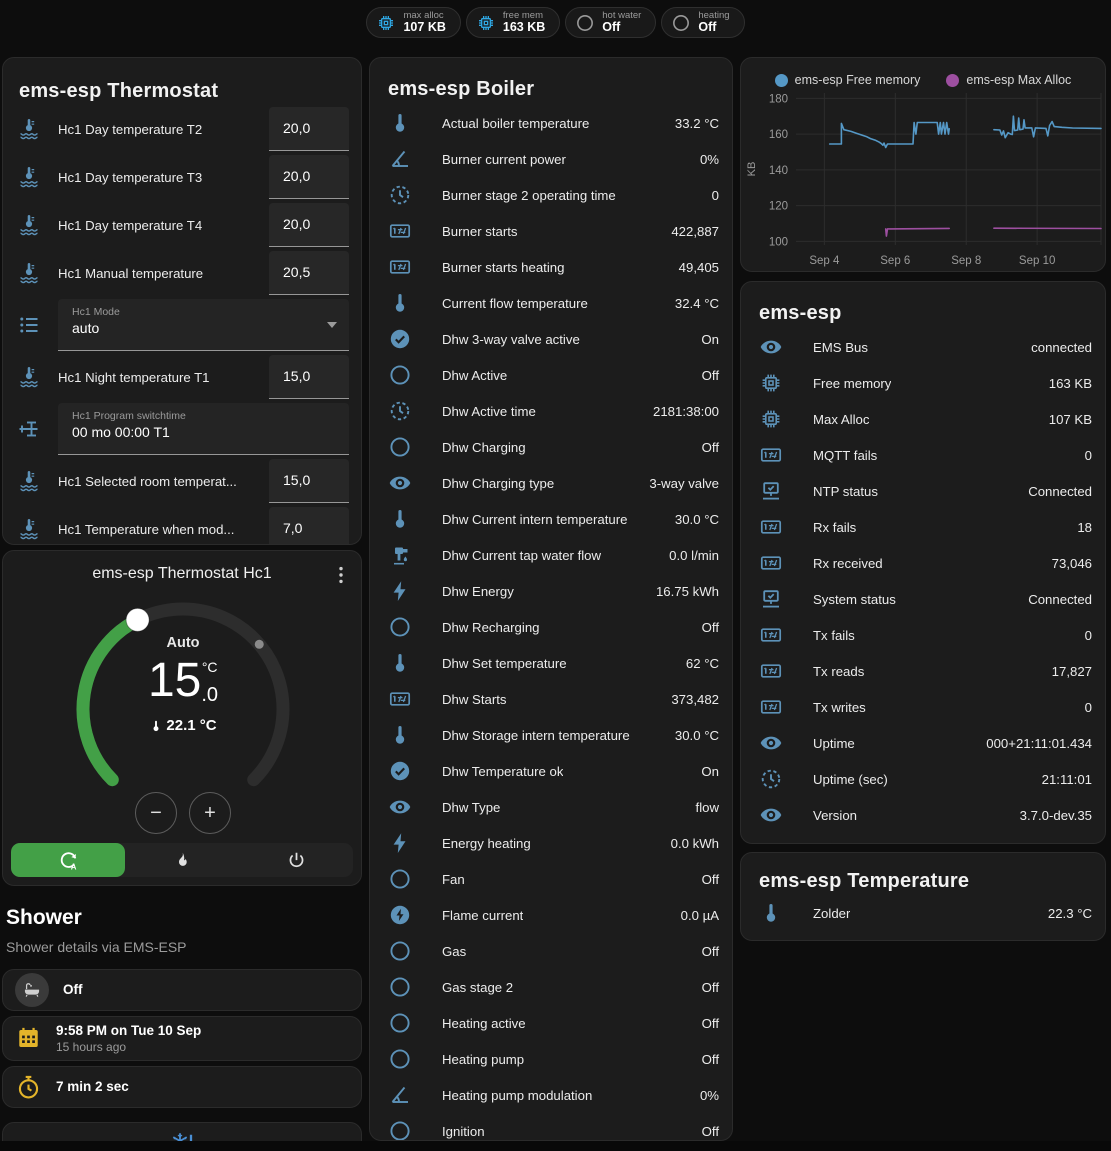 Image resolution: width=1111 pixels, height=1151 pixels. What do you see at coordinates (857, 80) in the screenshot?
I see `legend-label: ems-esp Free memory` at bounding box center [857, 80].